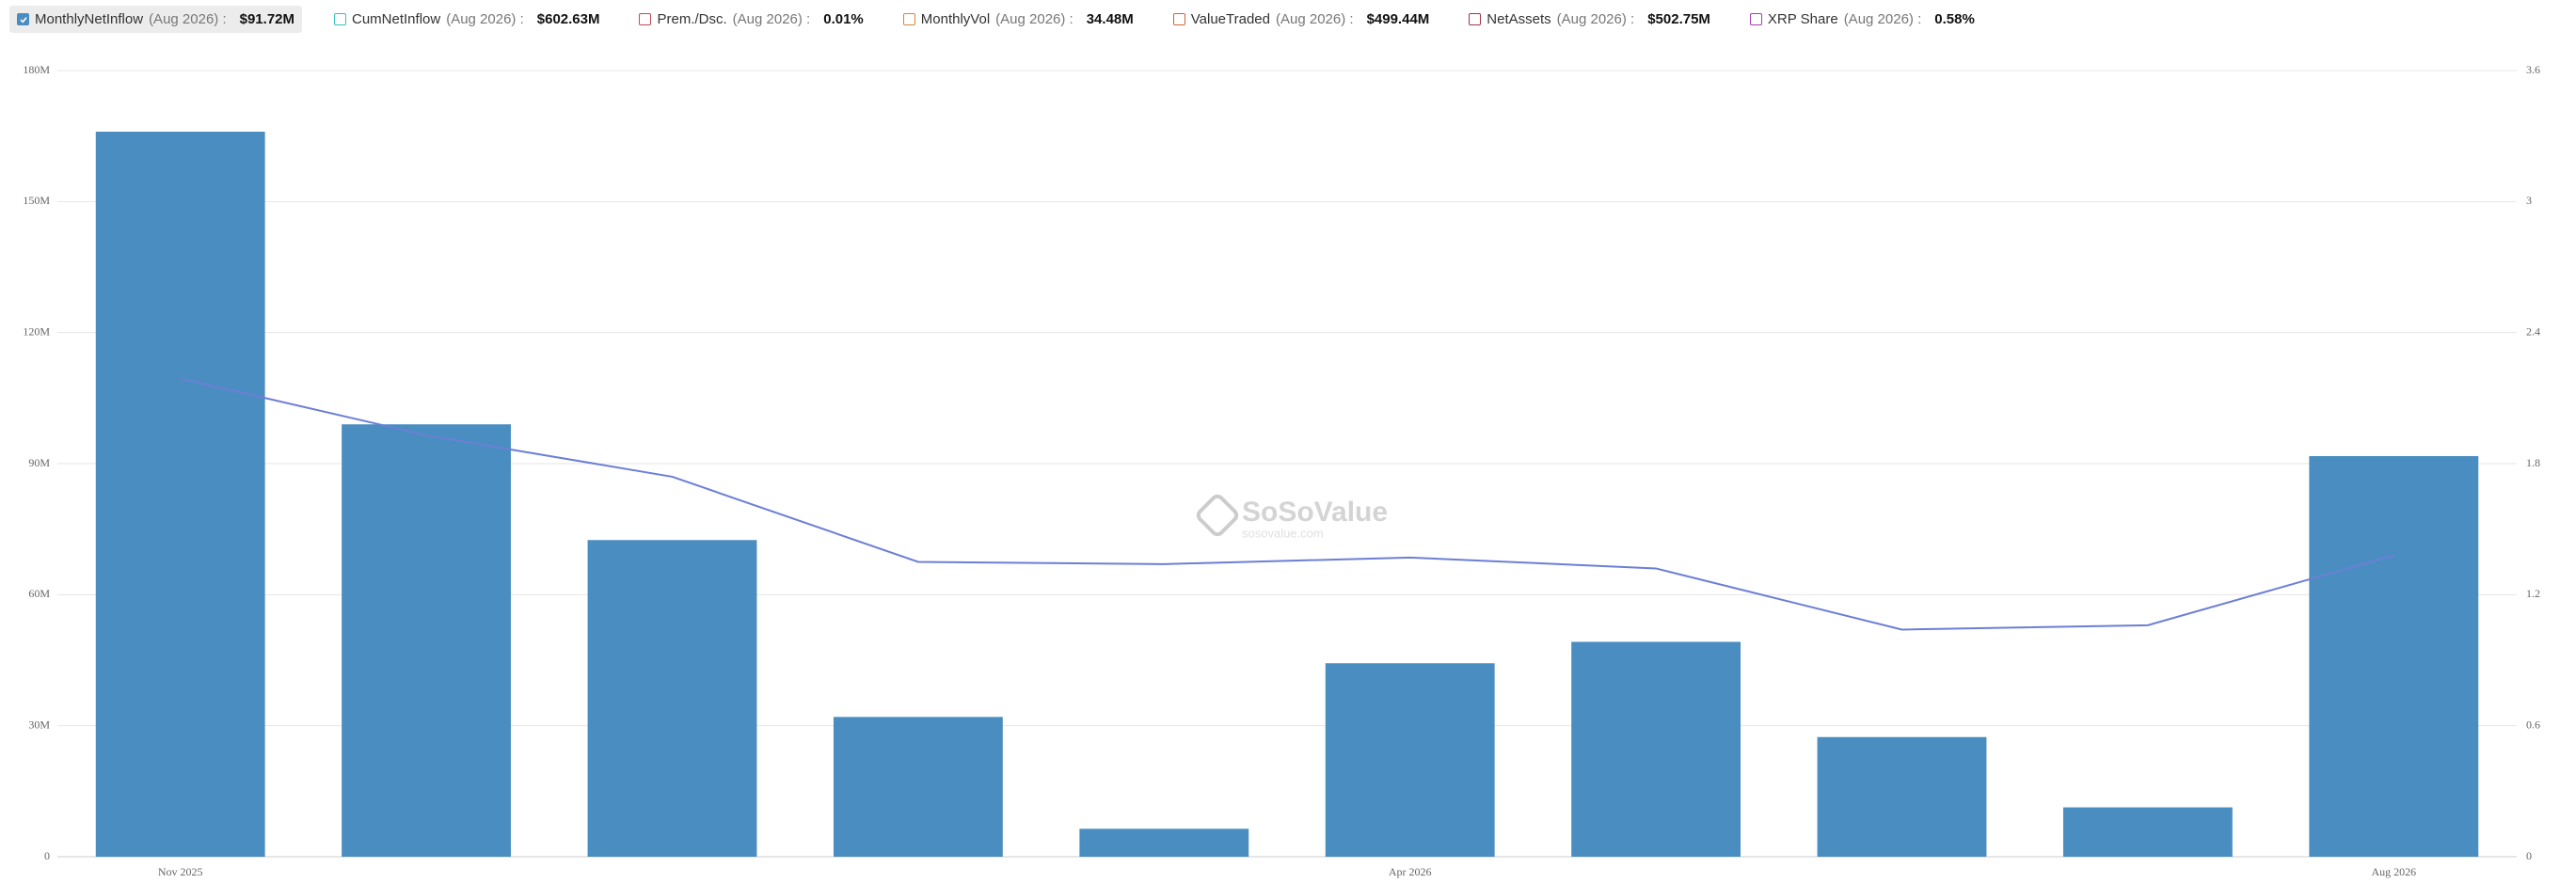 The image size is (2576, 884). I want to click on legend-item: MonthlyVol (Aug 2026) : 34.48M, so click(1019, 19).